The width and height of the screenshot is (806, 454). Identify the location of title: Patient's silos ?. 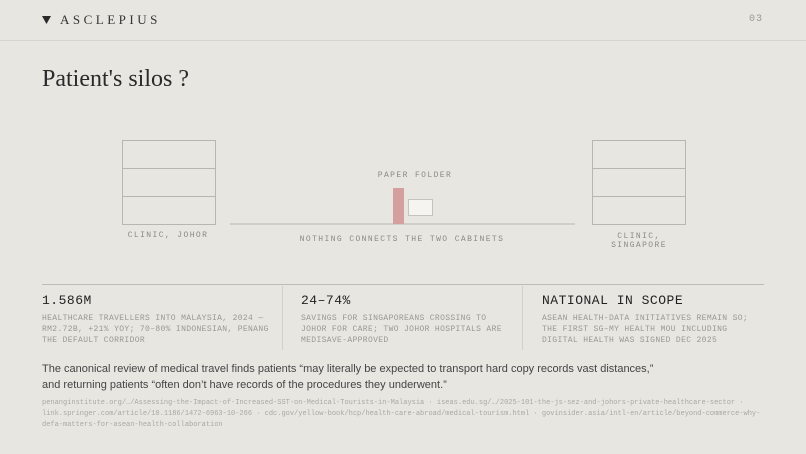
(115, 79).